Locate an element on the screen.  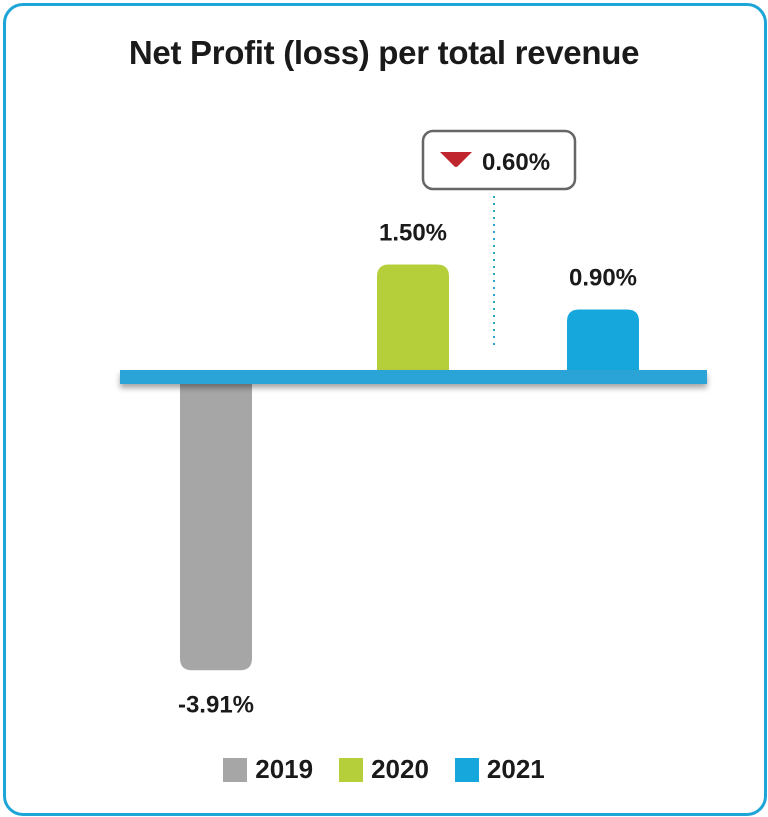
legend-item-2021: 2021 is located at coordinates (499, 769).